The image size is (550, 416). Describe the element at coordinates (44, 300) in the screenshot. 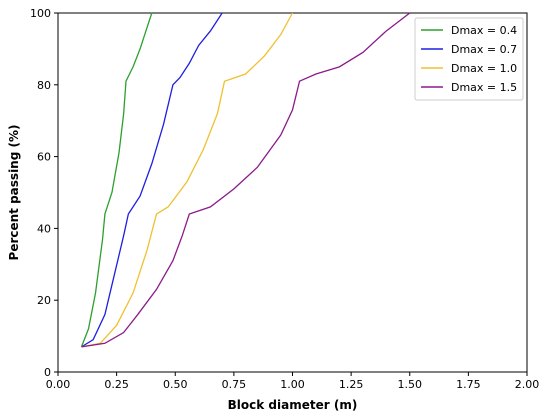

I see `y-tick-label: 20` at that location.